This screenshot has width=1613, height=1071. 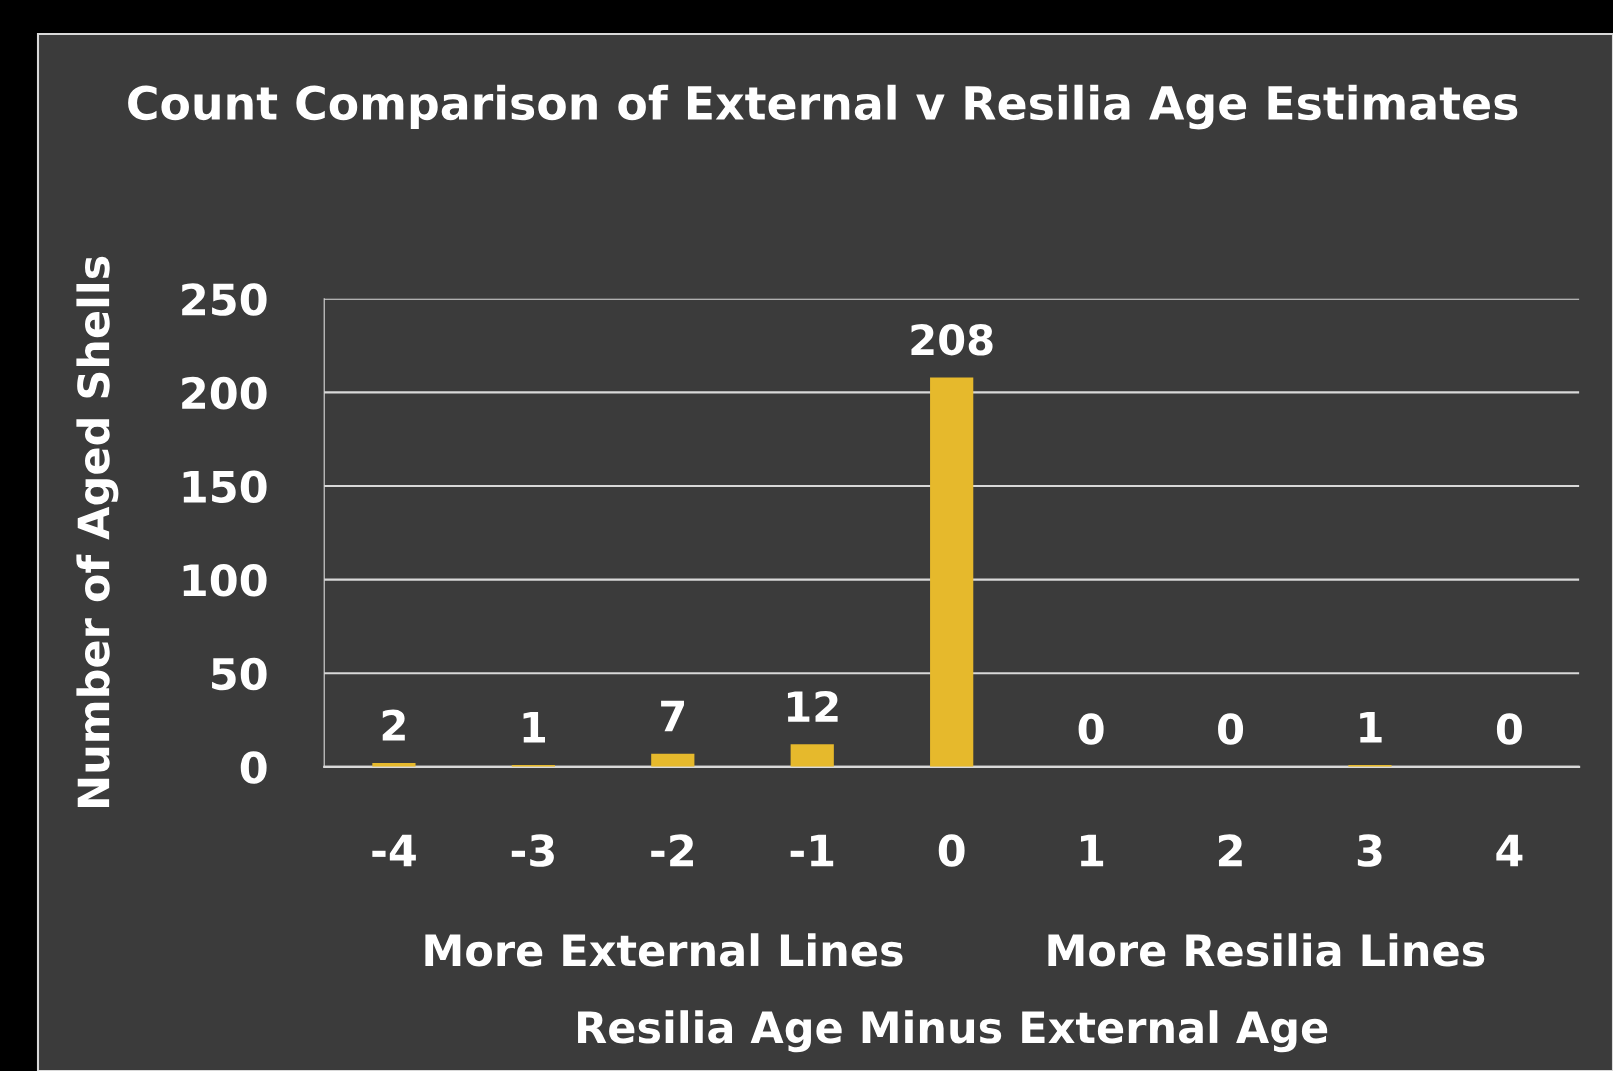 What do you see at coordinates (225, 580) in the screenshot?
I see `y-tick-label: 100` at bounding box center [225, 580].